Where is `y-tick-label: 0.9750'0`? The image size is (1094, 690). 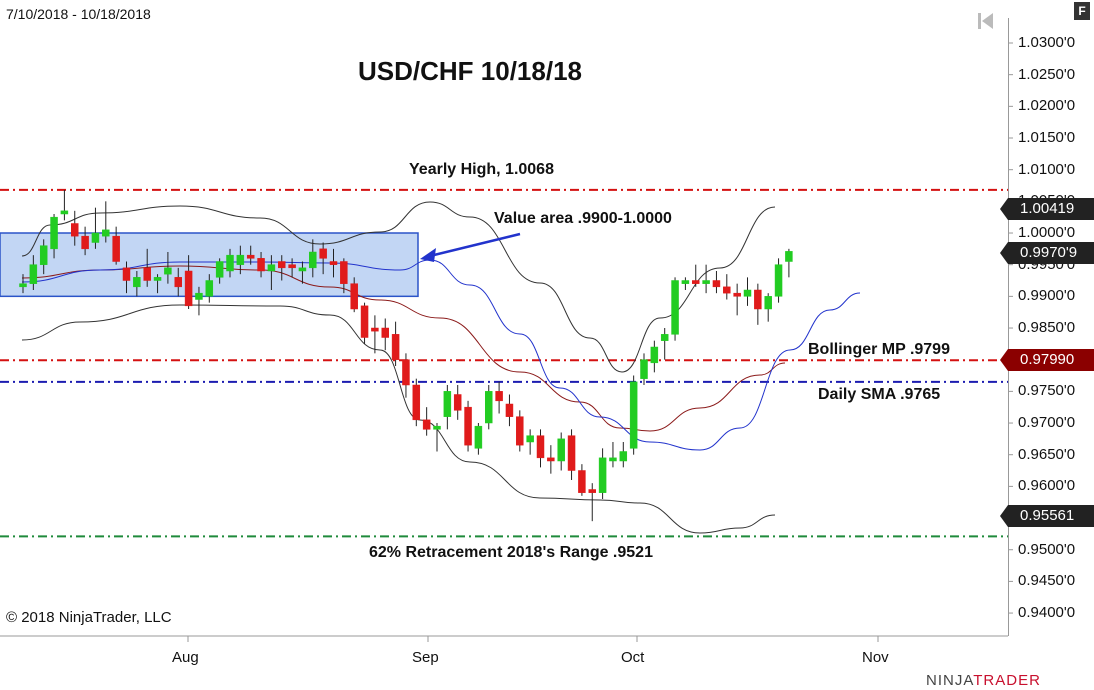
y-tick-label: 0.9750'0 is located at coordinates (1047, 391).